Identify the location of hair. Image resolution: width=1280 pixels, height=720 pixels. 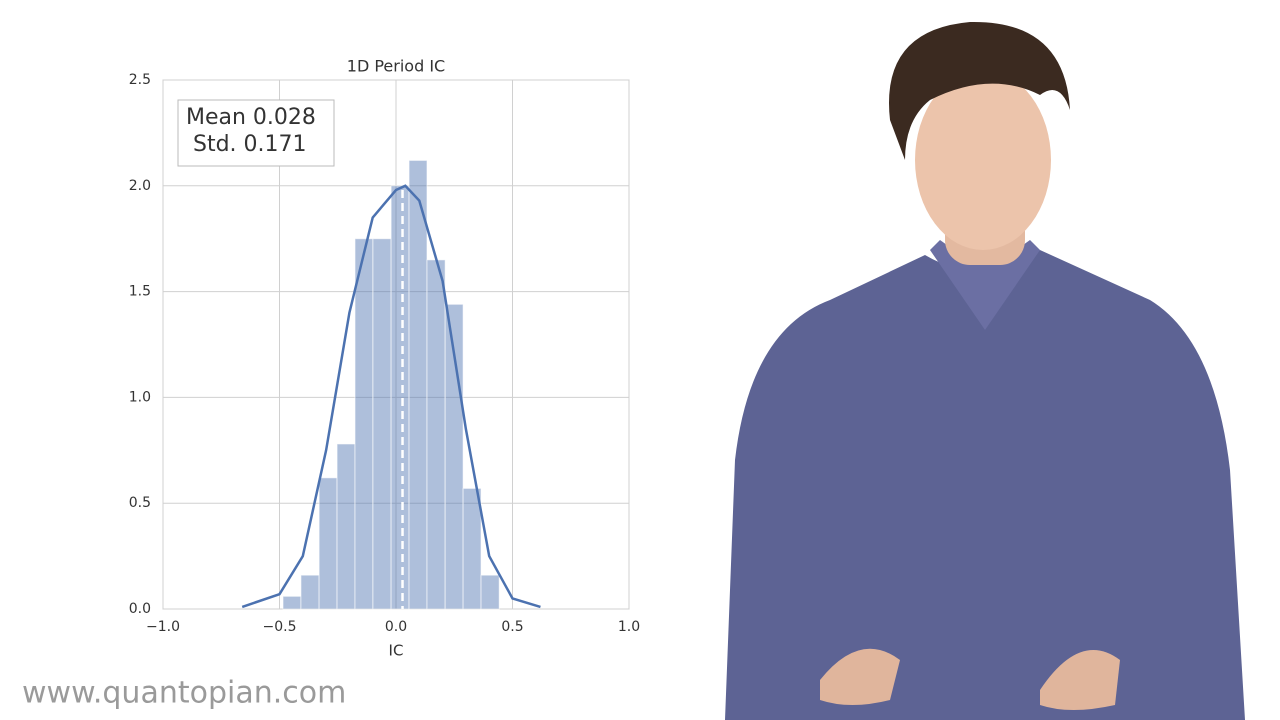
(979, 90).